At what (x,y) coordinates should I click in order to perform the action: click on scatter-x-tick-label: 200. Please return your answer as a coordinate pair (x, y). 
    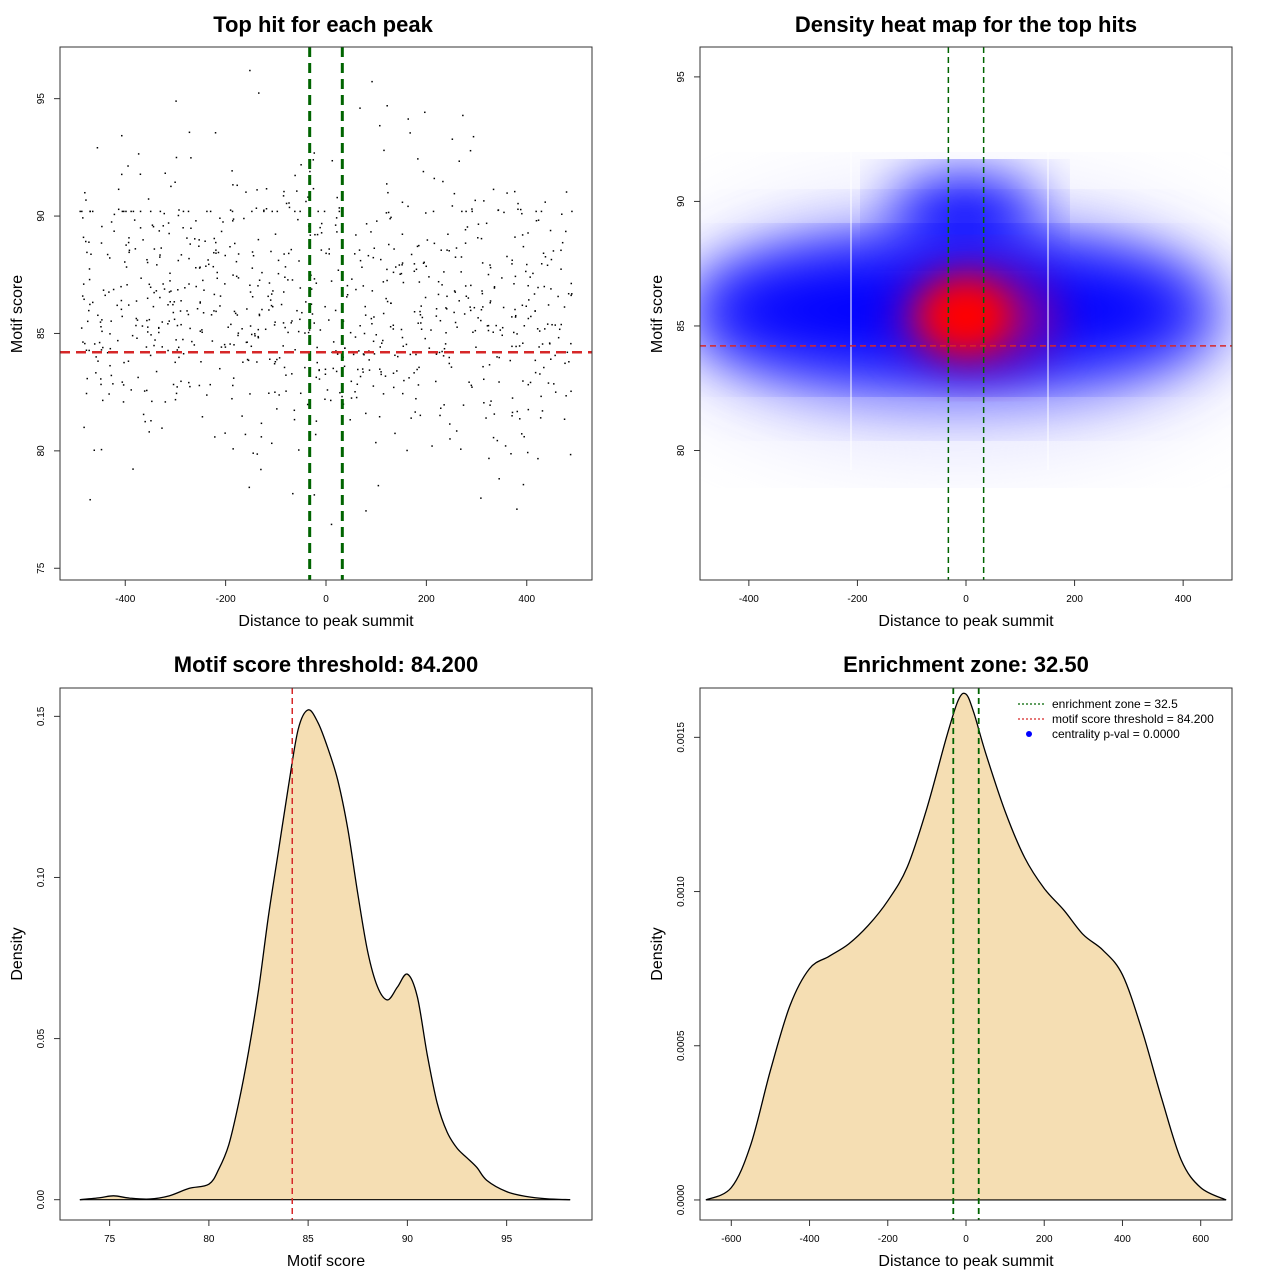
    Looking at the image, I should click on (426, 599).